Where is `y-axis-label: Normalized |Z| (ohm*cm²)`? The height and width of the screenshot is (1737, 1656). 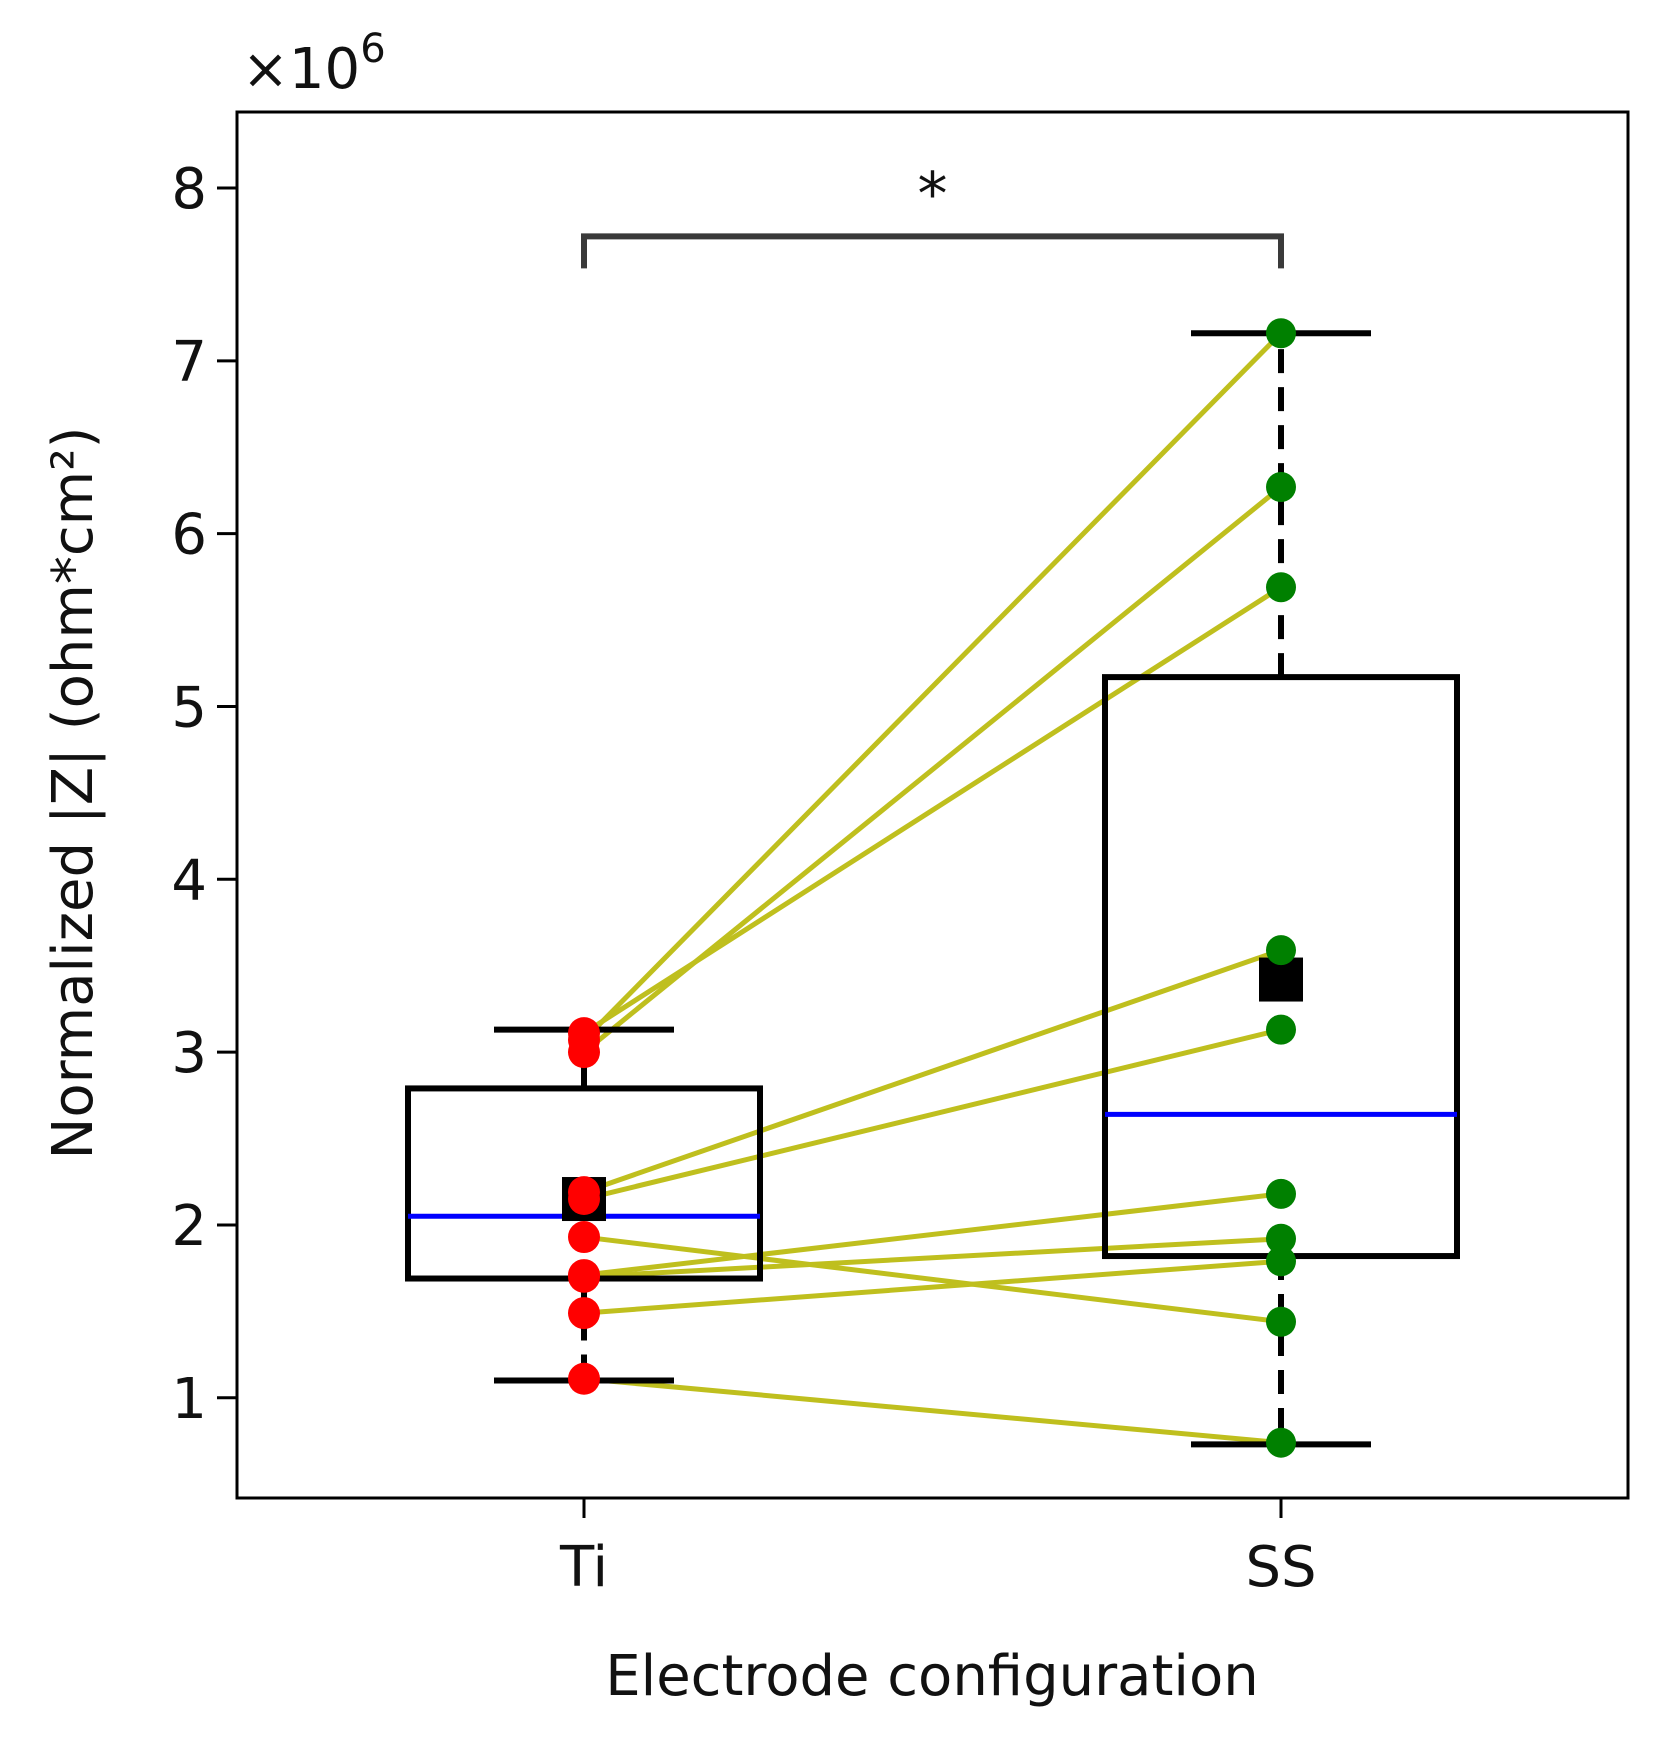 y-axis-label: Normalized |Z| (ohm*cm²) is located at coordinates (73, 792).